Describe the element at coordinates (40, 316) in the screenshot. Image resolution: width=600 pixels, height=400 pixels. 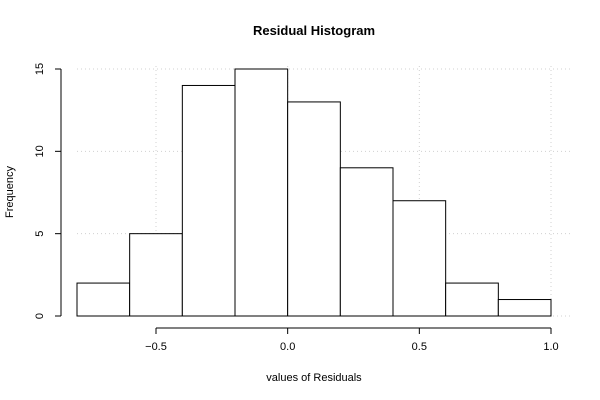
I see `y-tick-label: 0` at that location.